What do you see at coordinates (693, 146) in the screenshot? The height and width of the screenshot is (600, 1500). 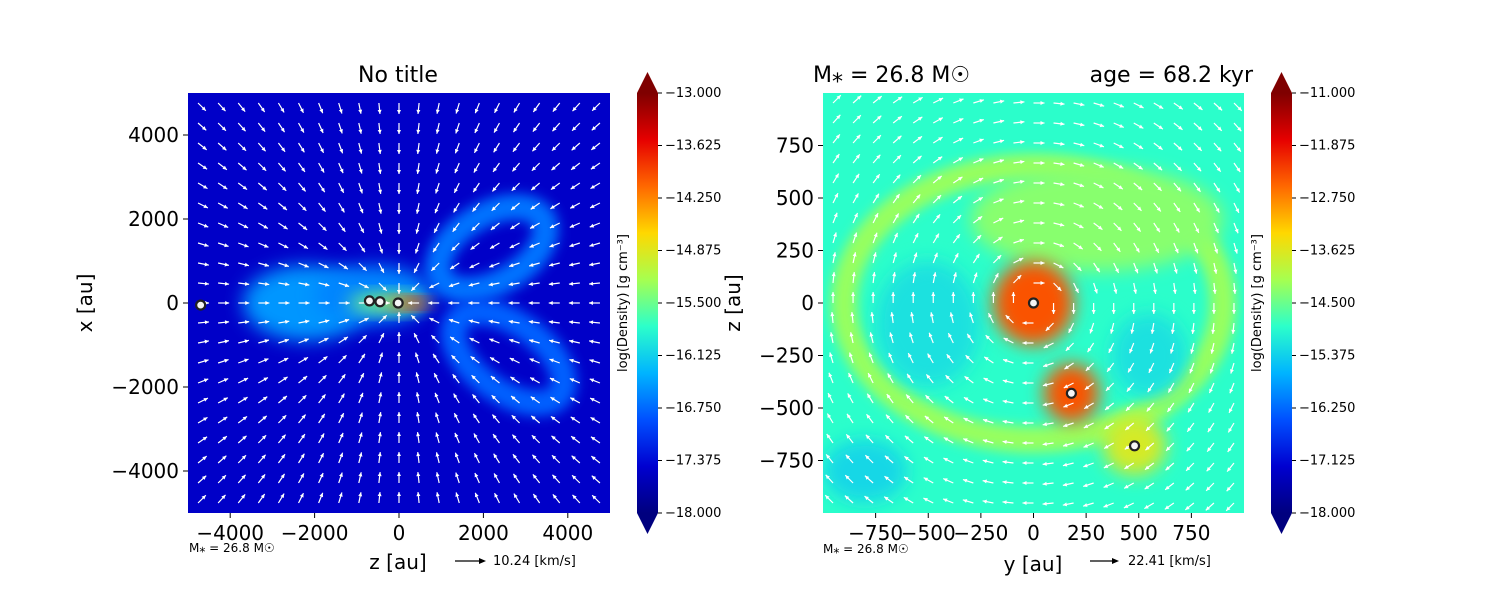 I see `colorbar-tick-label: −13.625` at bounding box center [693, 146].